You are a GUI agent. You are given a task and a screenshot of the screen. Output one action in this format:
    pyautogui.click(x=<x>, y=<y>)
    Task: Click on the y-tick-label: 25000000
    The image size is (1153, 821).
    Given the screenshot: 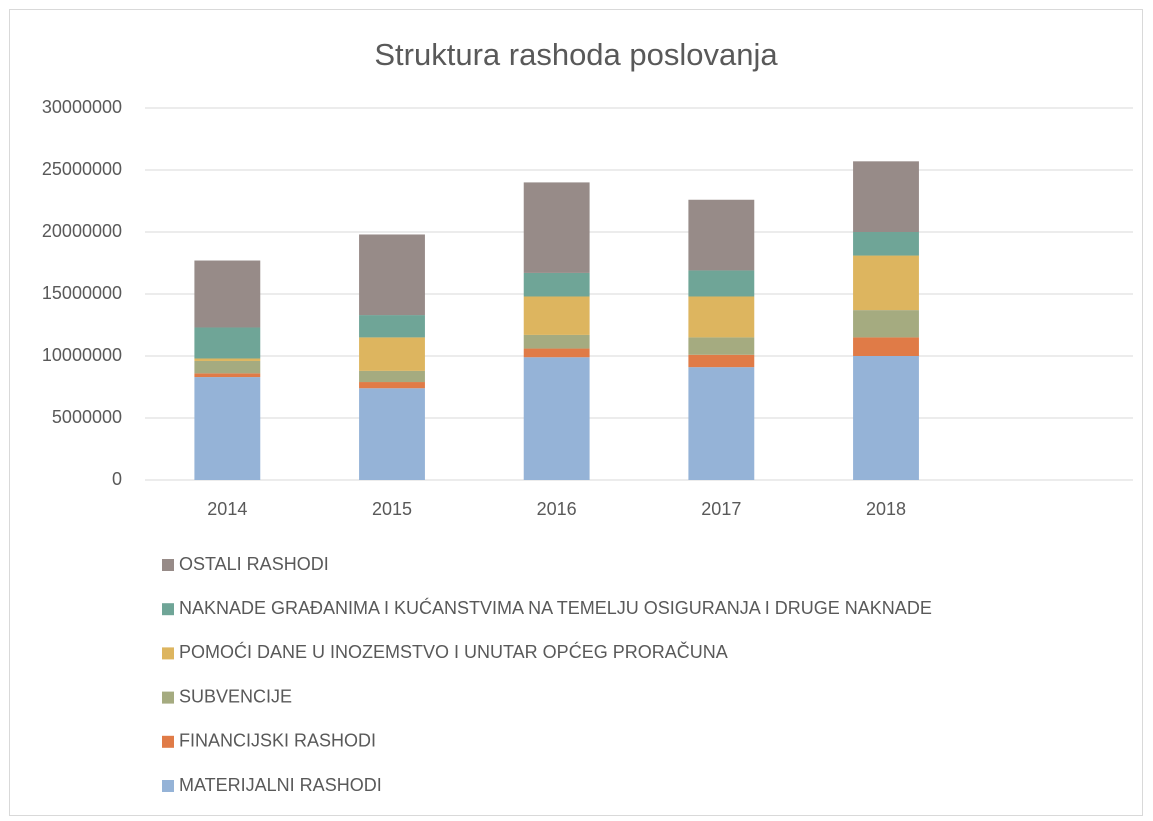 What is the action you would take?
    pyautogui.click(x=82, y=169)
    